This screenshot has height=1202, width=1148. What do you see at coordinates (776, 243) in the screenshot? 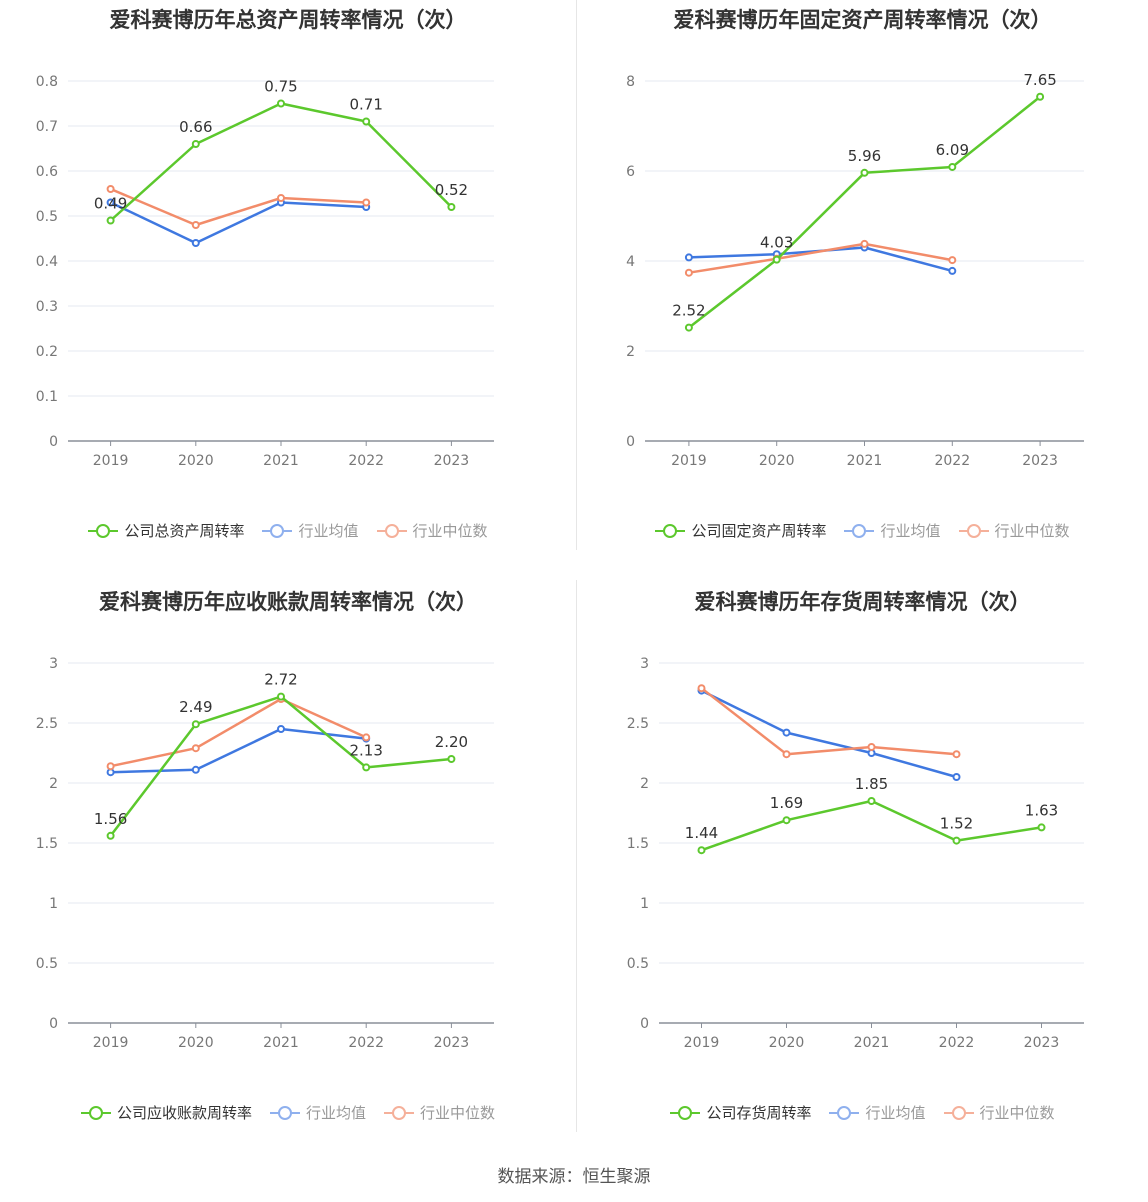
I see `data-label: 4.03` at bounding box center [776, 243].